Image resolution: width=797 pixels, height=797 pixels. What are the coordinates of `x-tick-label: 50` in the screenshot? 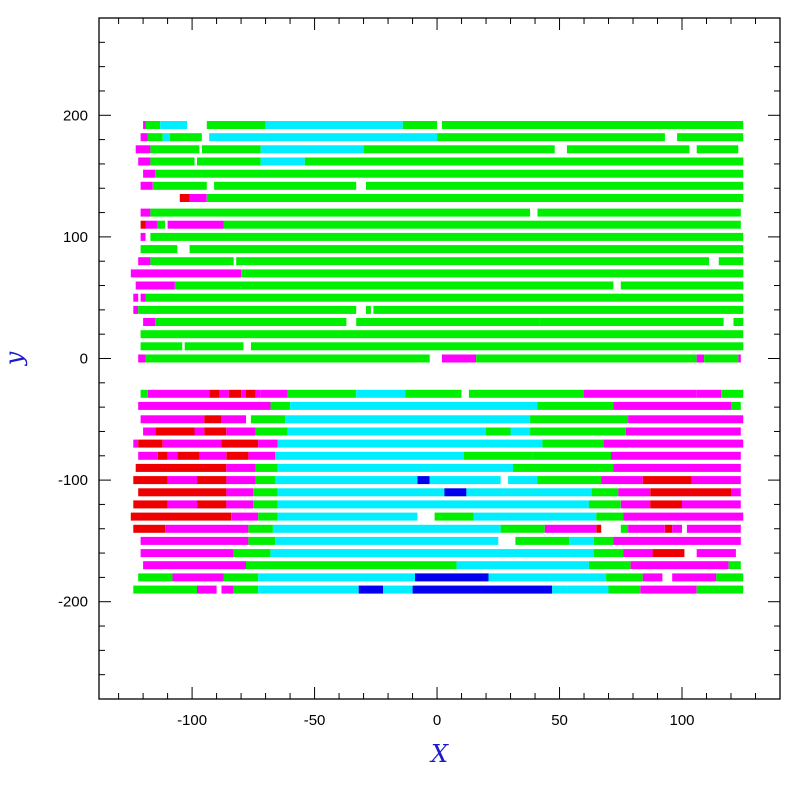 It's located at (559, 720).